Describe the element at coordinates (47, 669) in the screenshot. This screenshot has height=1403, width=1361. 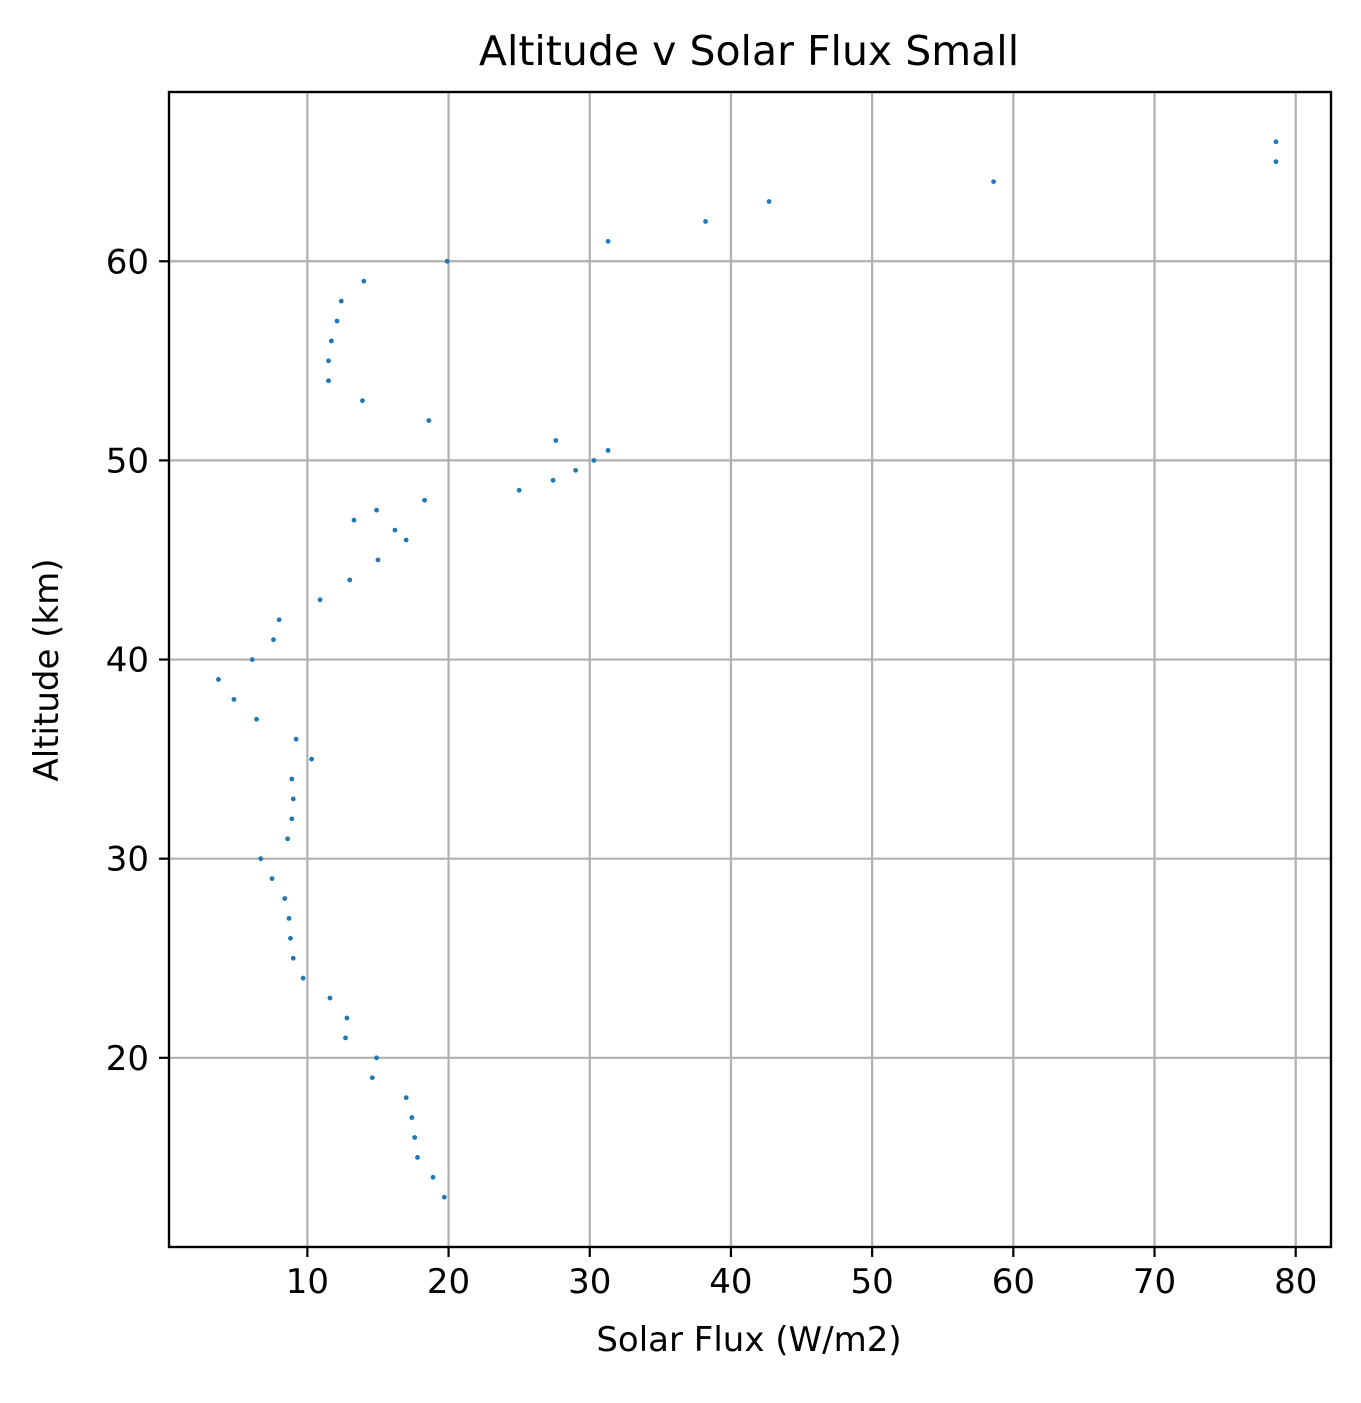
I see `y-axis-label: Altitude (km)` at that location.